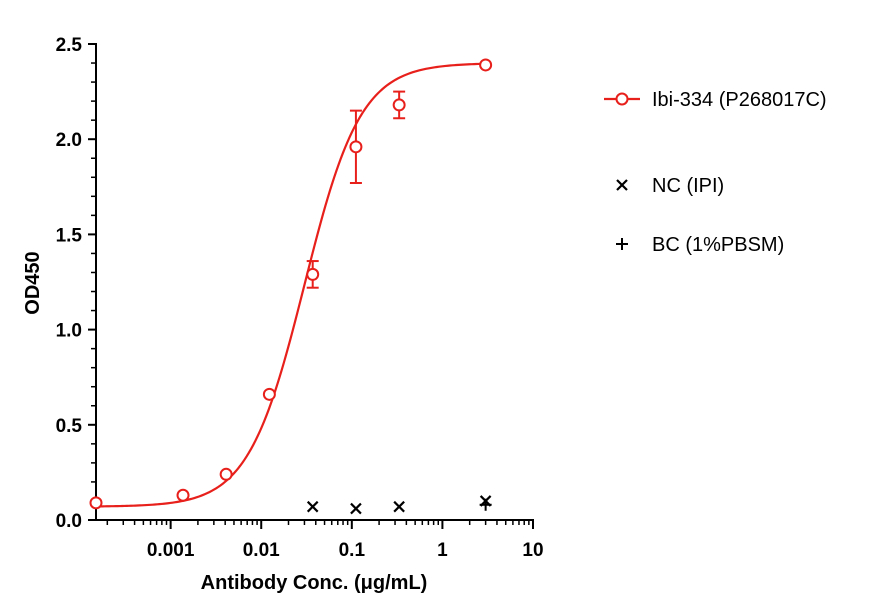  I want to click on legend: Ibi-334 (P268017C) NC (IPI) BC (1%PBSM), so click(715, 172).